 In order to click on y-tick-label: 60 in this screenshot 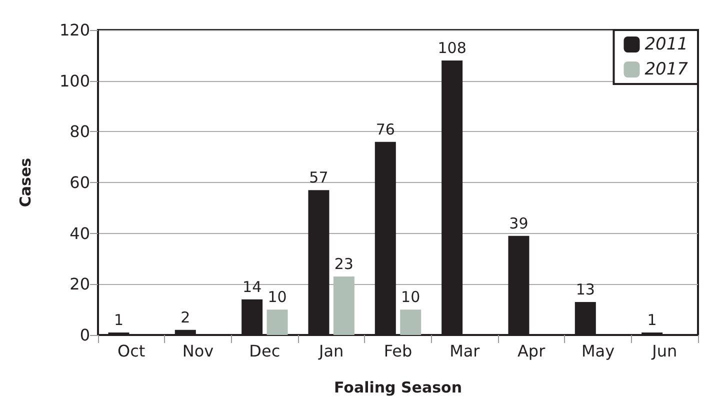, I will do `click(80, 182)`.